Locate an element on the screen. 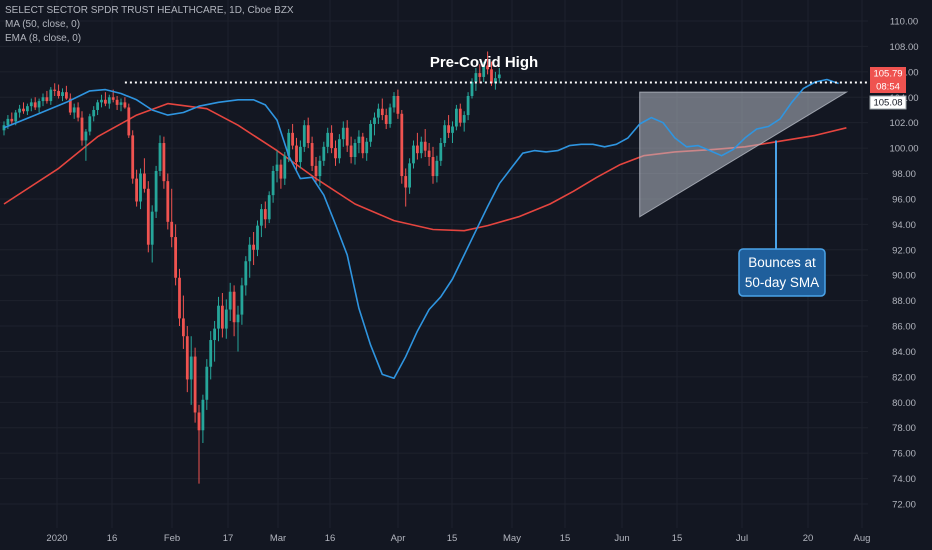  time-tick-label: 20 is located at coordinates (808, 538).